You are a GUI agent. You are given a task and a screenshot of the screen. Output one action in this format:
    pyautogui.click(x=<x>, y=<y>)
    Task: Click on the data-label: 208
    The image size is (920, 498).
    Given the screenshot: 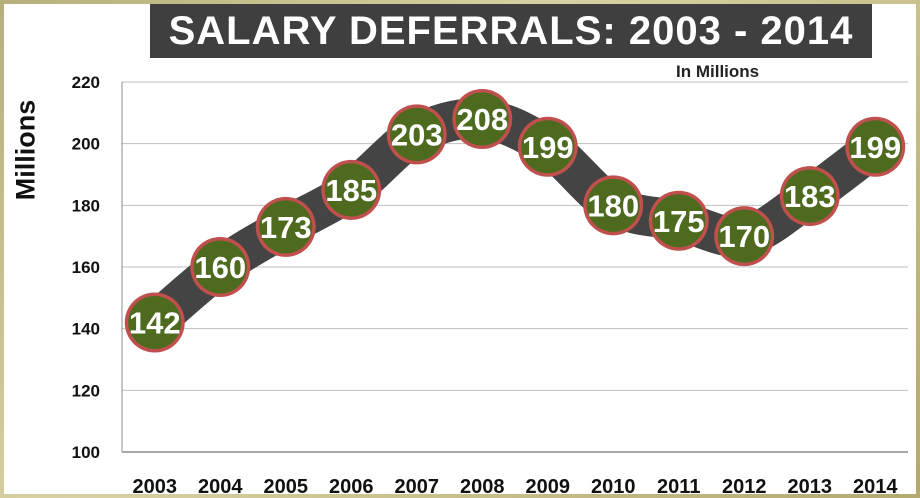 What is the action you would take?
    pyautogui.click(x=482, y=119)
    